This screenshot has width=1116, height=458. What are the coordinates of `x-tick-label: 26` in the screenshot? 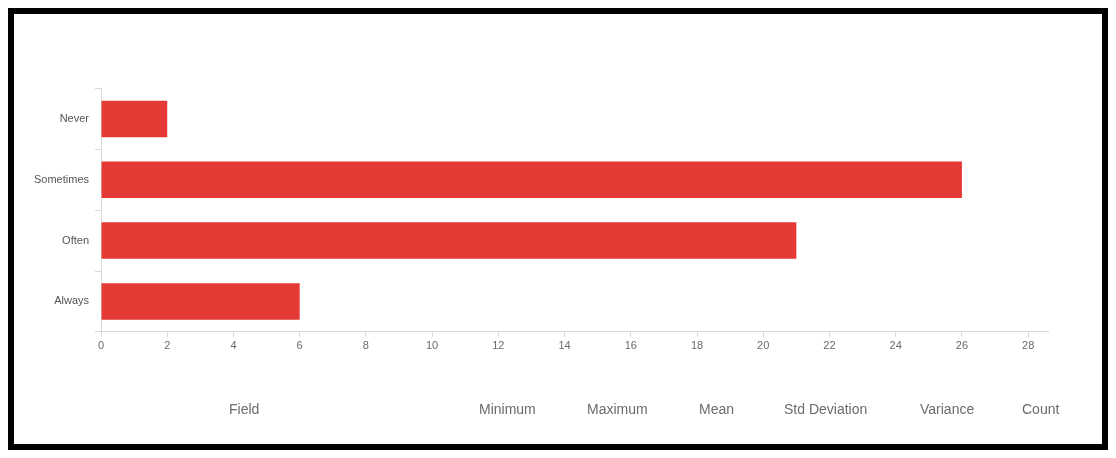 It's located at (962, 345).